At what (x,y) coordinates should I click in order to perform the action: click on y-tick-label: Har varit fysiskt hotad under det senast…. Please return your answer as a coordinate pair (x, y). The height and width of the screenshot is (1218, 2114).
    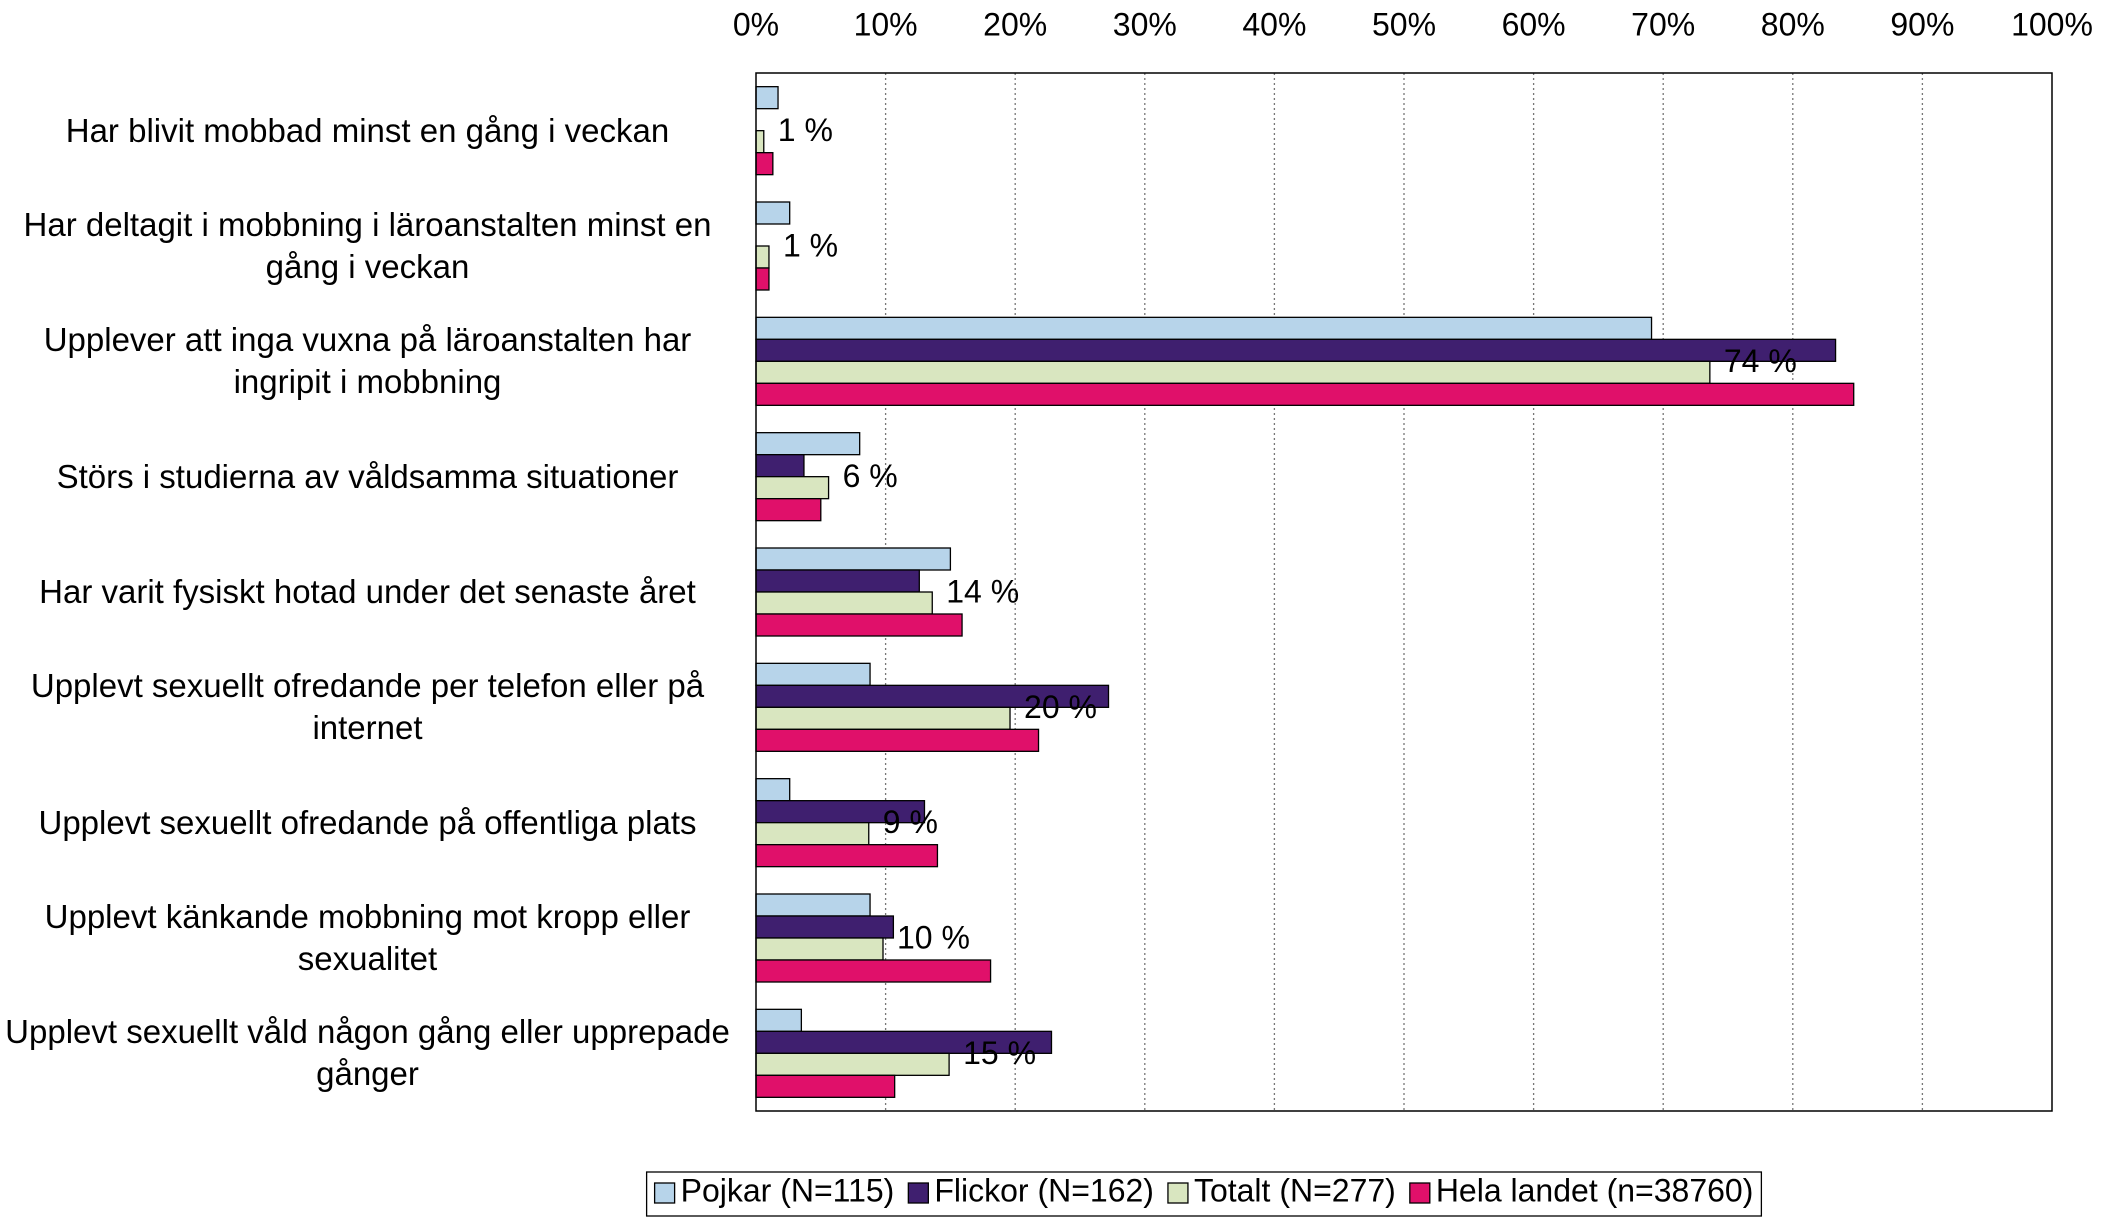
    Looking at the image, I should click on (367, 591).